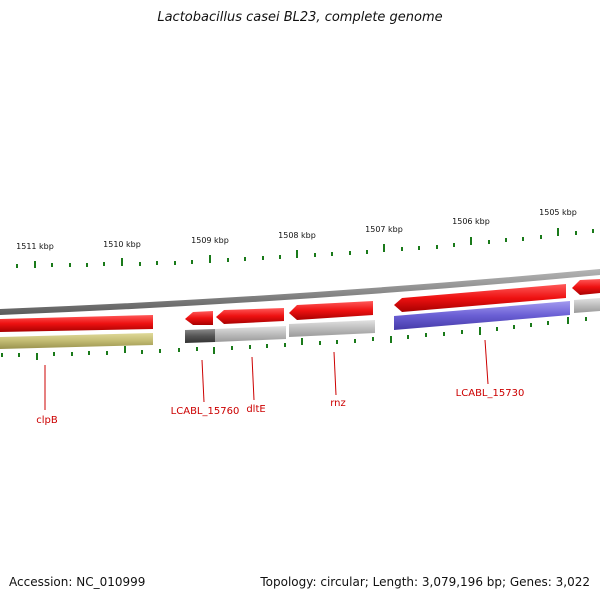  I want to click on gene-label-LCABL_15760: LCABL_15760, so click(205, 411).